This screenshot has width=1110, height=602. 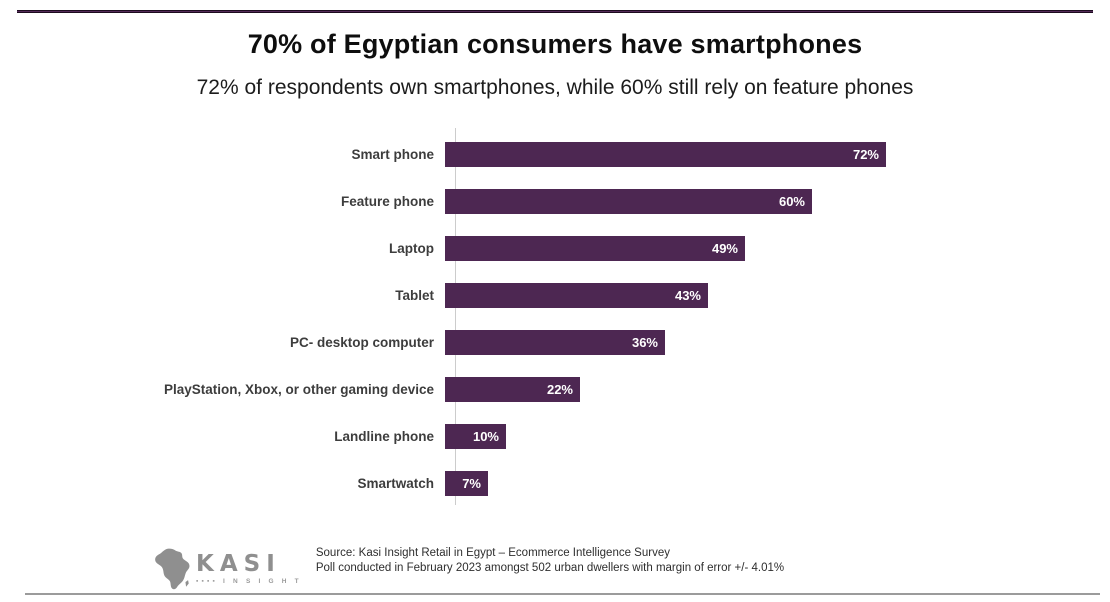 What do you see at coordinates (555, 436) in the screenshot?
I see `chart-row: Landline phone 10%` at bounding box center [555, 436].